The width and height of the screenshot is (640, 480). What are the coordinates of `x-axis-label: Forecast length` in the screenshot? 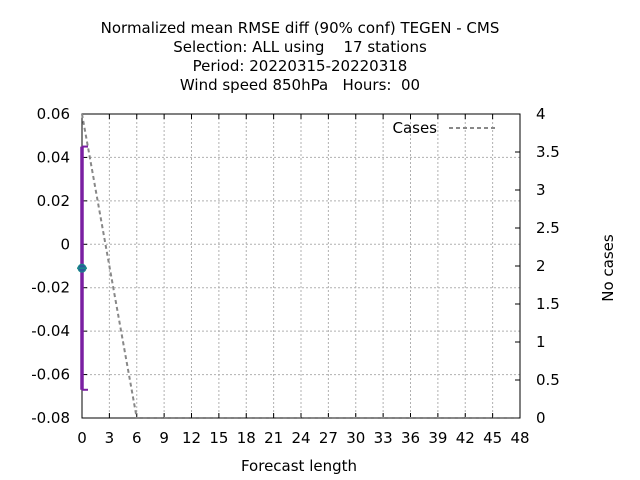 It's located at (299, 466).